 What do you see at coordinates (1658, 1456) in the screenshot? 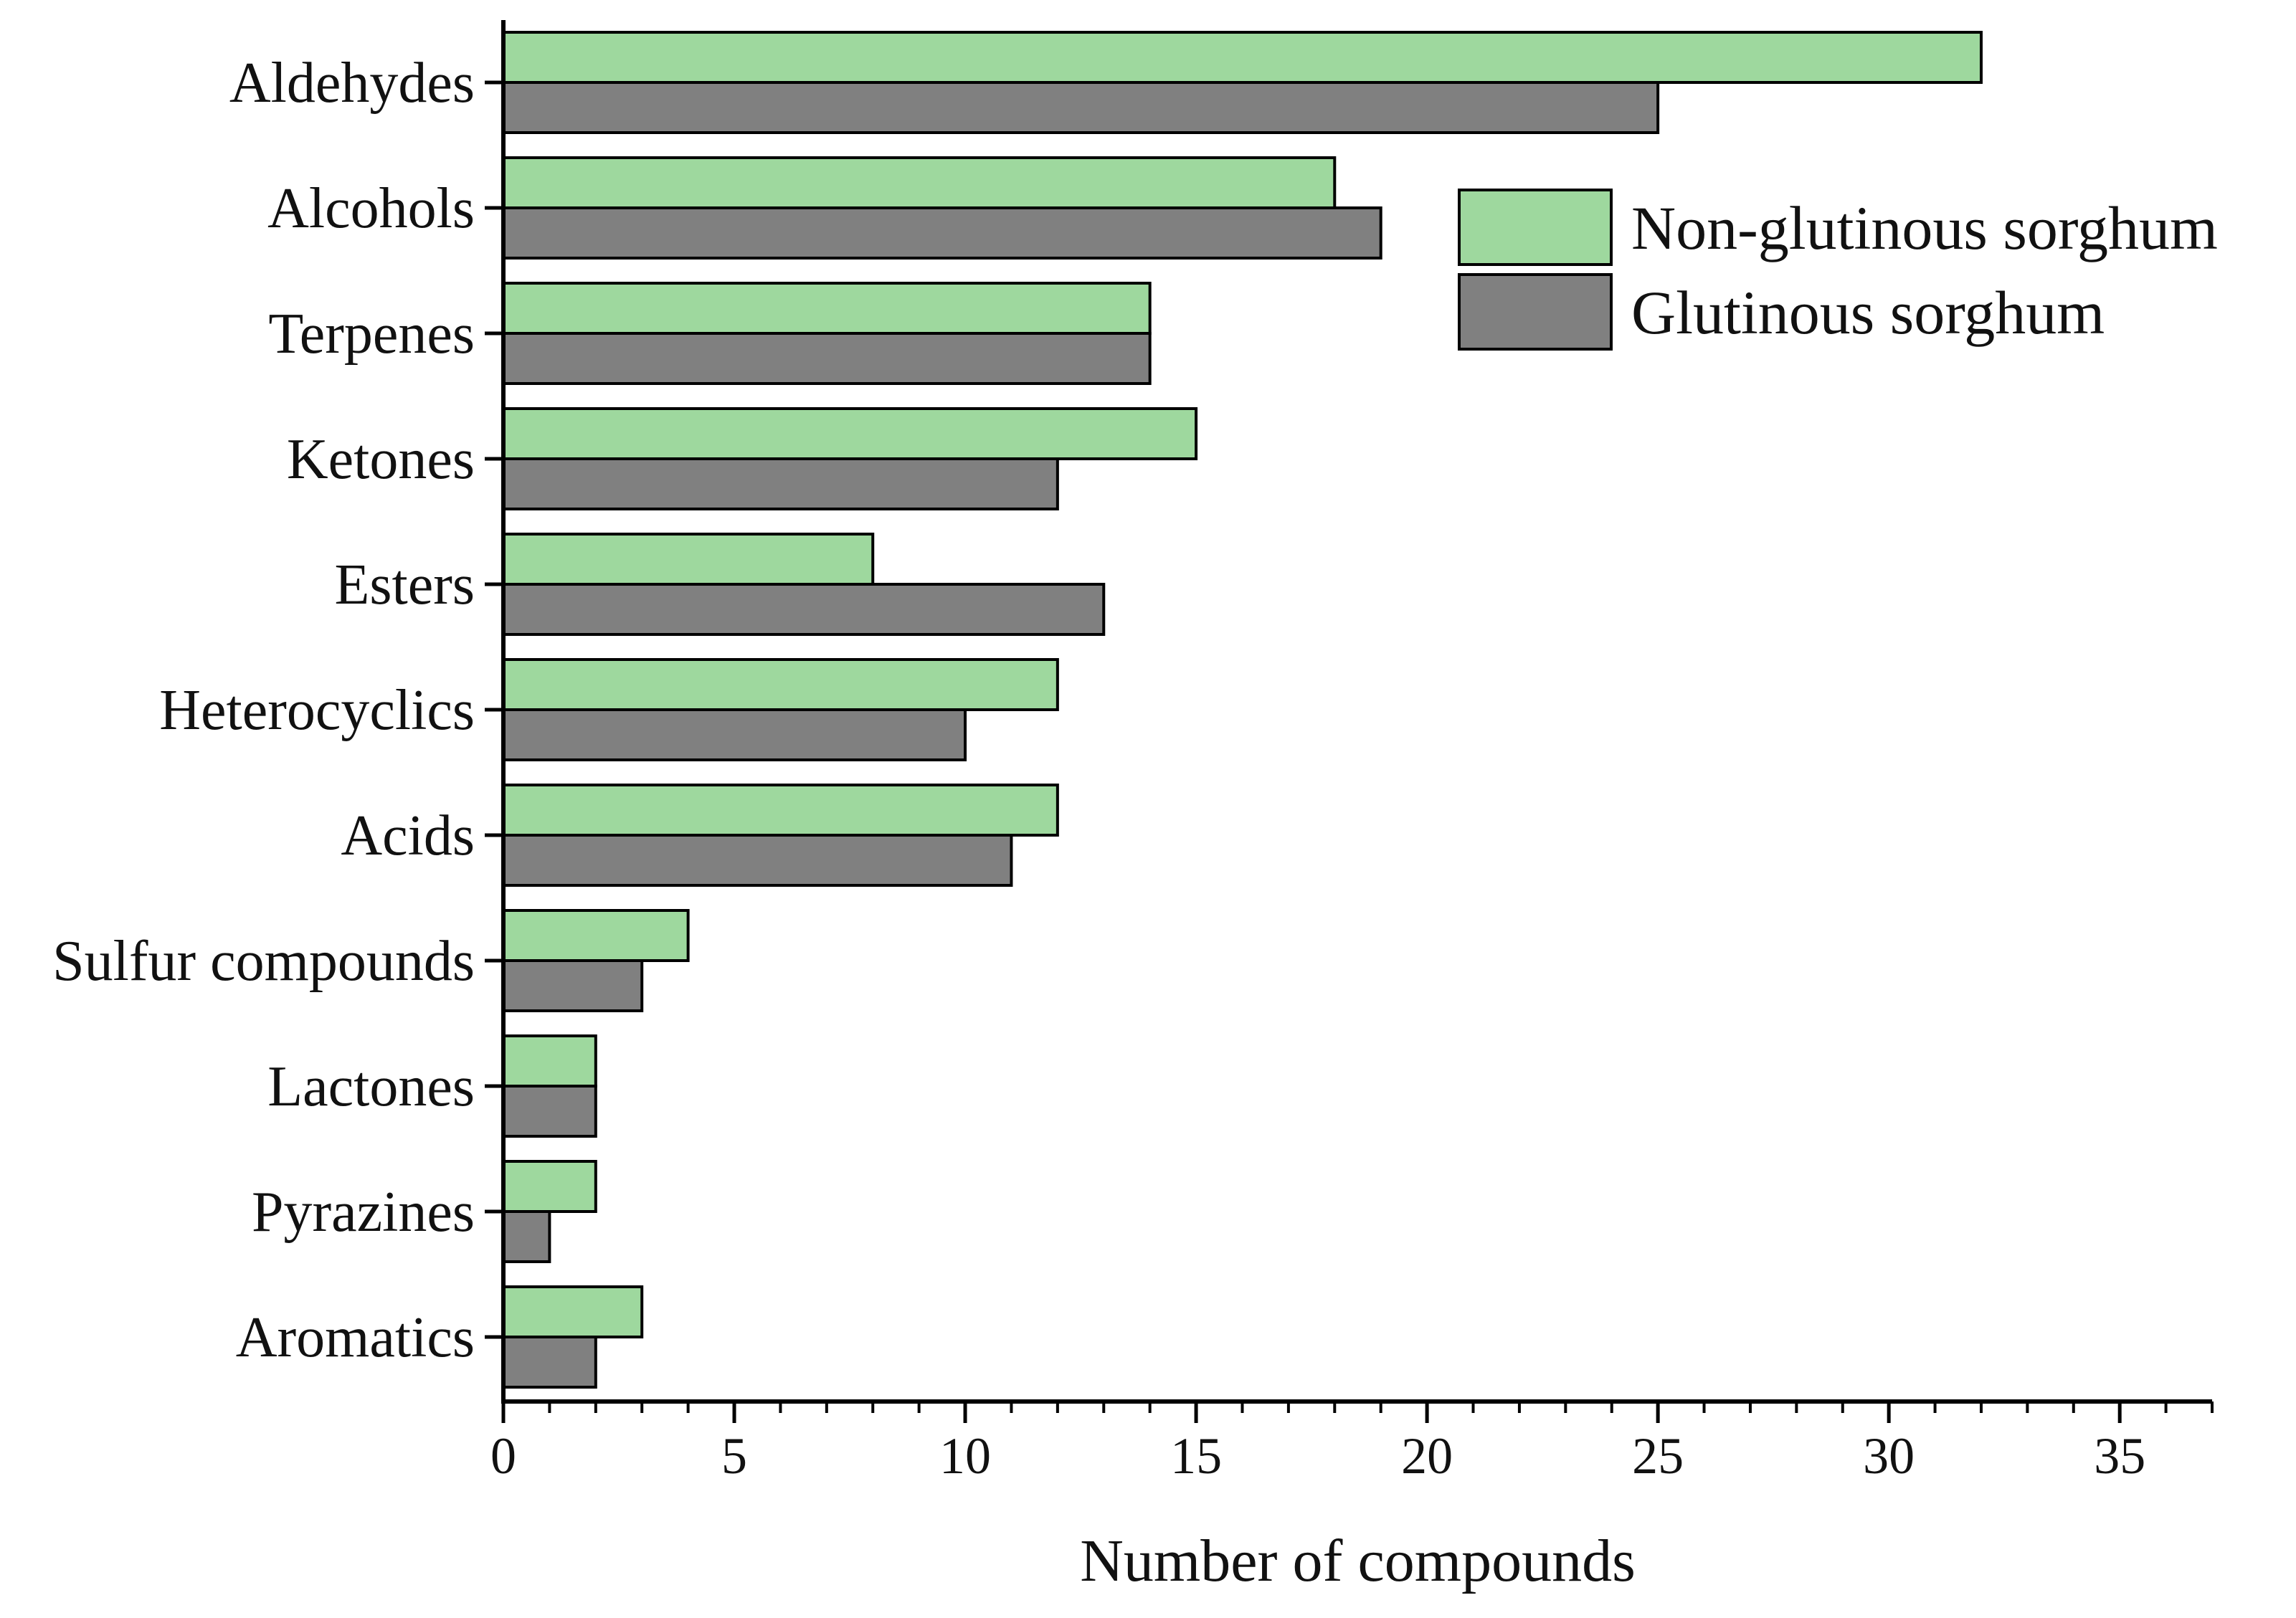
I see `x-tick-label: 25` at bounding box center [1658, 1456].